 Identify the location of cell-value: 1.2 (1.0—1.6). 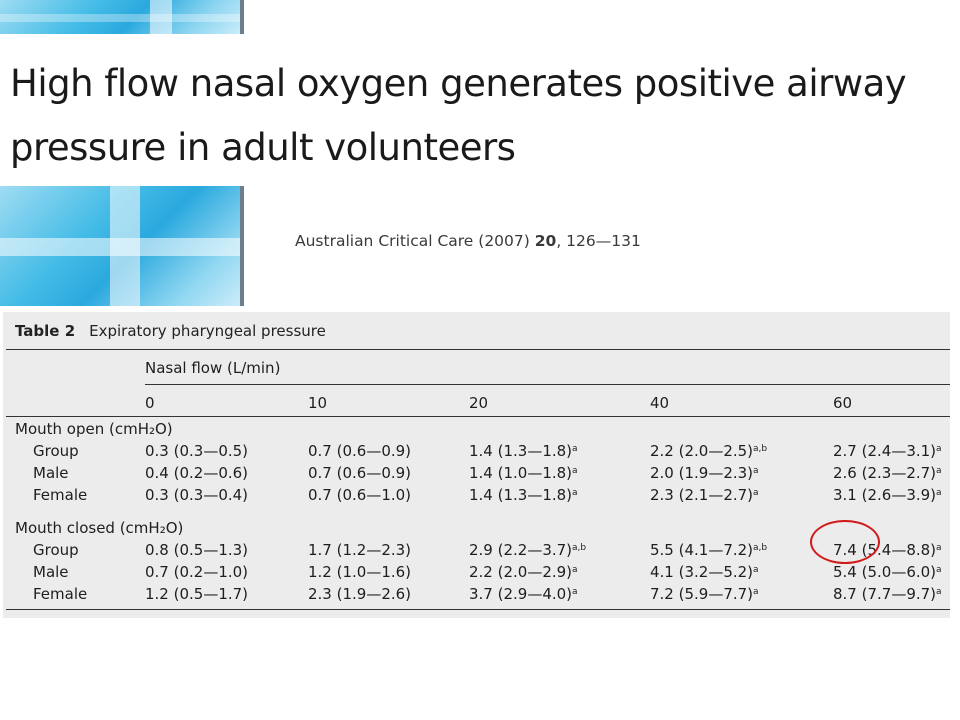
(360, 572).